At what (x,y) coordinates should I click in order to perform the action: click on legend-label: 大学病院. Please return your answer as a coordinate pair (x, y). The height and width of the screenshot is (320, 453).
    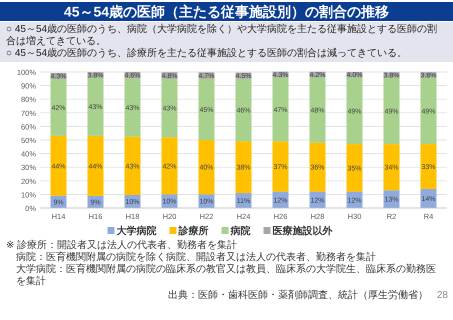
    Looking at the image, I should click on (136, 231).